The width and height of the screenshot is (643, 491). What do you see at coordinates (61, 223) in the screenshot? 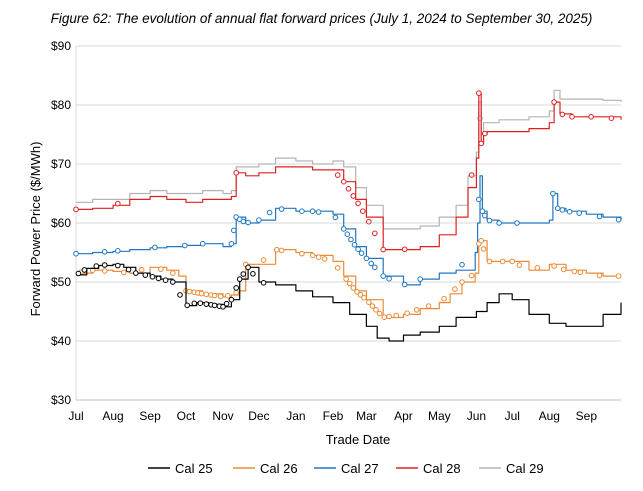
I see `y-tick-label: $60` at bounding box center [61, 223].